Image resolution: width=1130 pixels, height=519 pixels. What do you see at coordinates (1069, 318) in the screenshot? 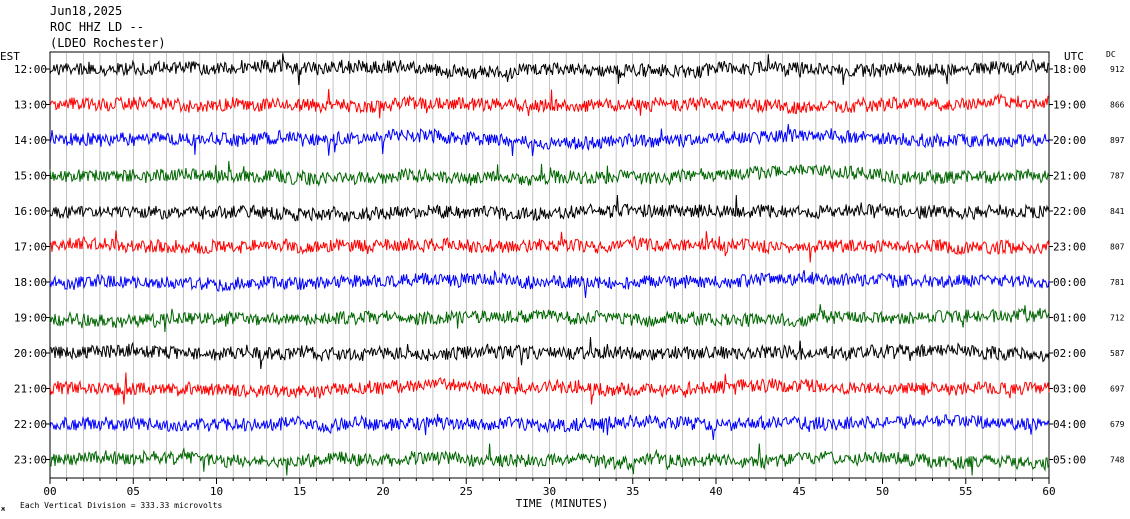
I see `utc-time-label: 01:00` at bounding box center [1069, 318].